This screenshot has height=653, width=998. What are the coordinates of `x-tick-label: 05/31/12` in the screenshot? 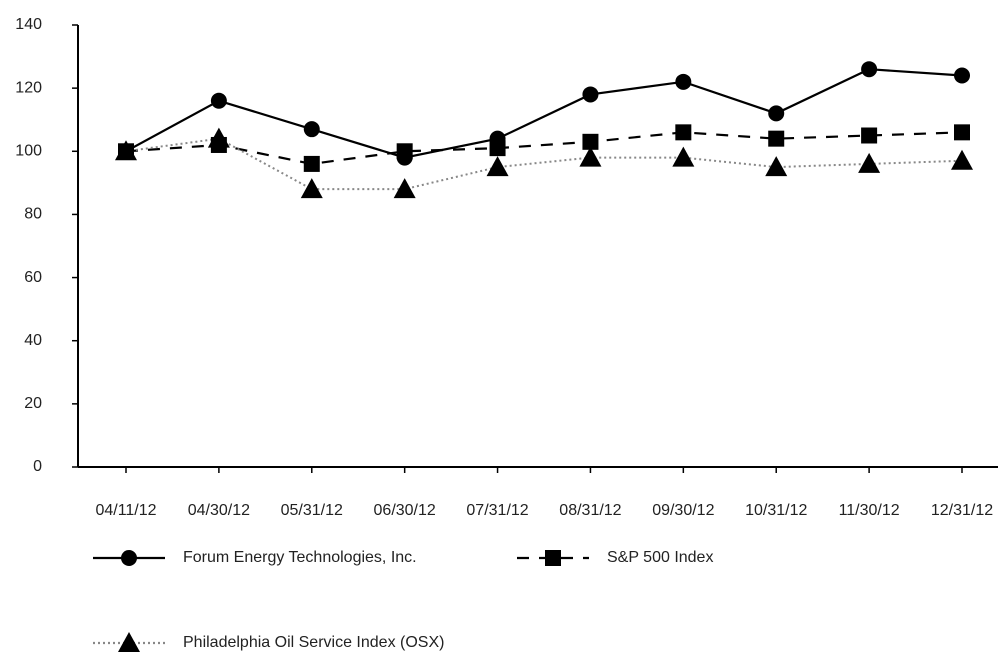 It's located at (312, 510).